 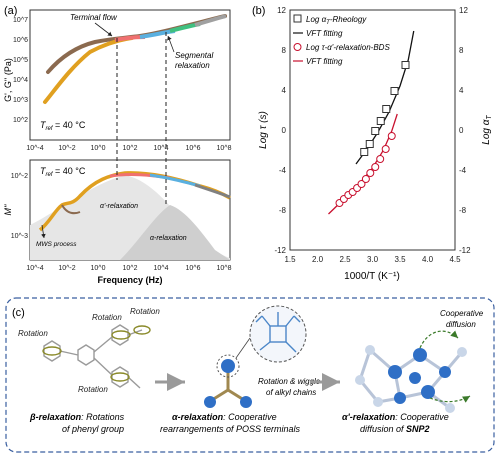 I want to click on legend-item-3: Log τ-α'-relaxation-BDS, so click(x=348, y=47).